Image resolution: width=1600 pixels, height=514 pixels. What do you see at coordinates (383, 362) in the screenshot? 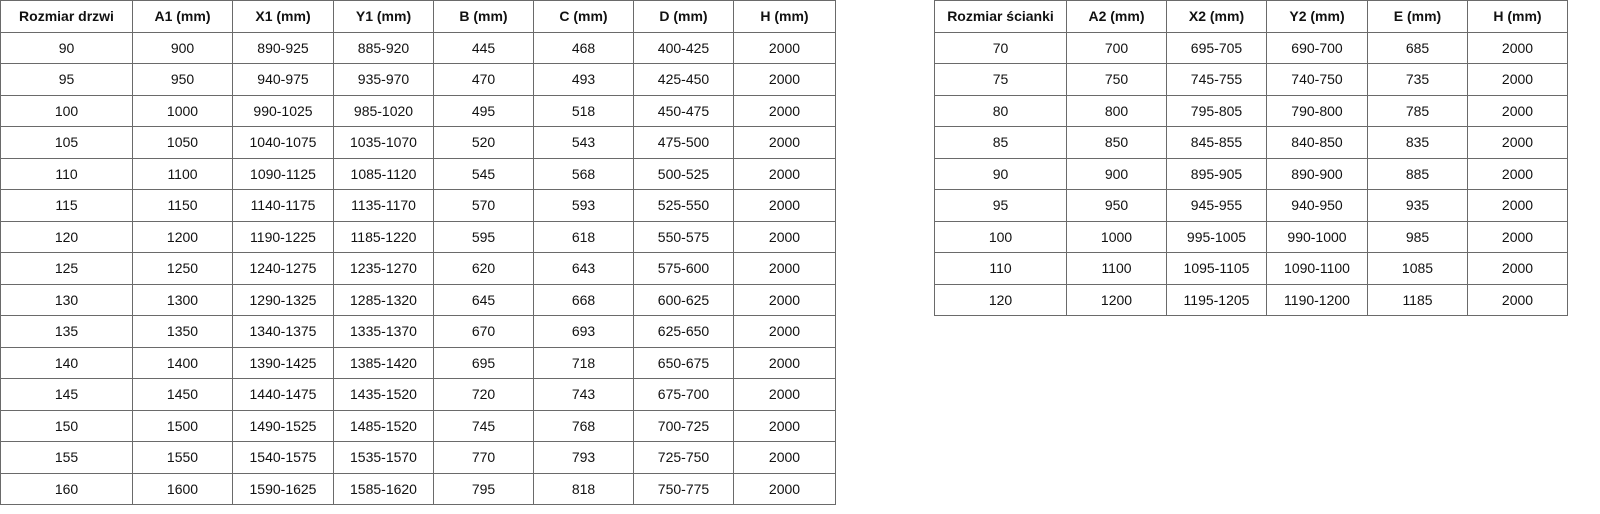
I see `table-cell: 1385-1420` at bounding box center [383, 362].